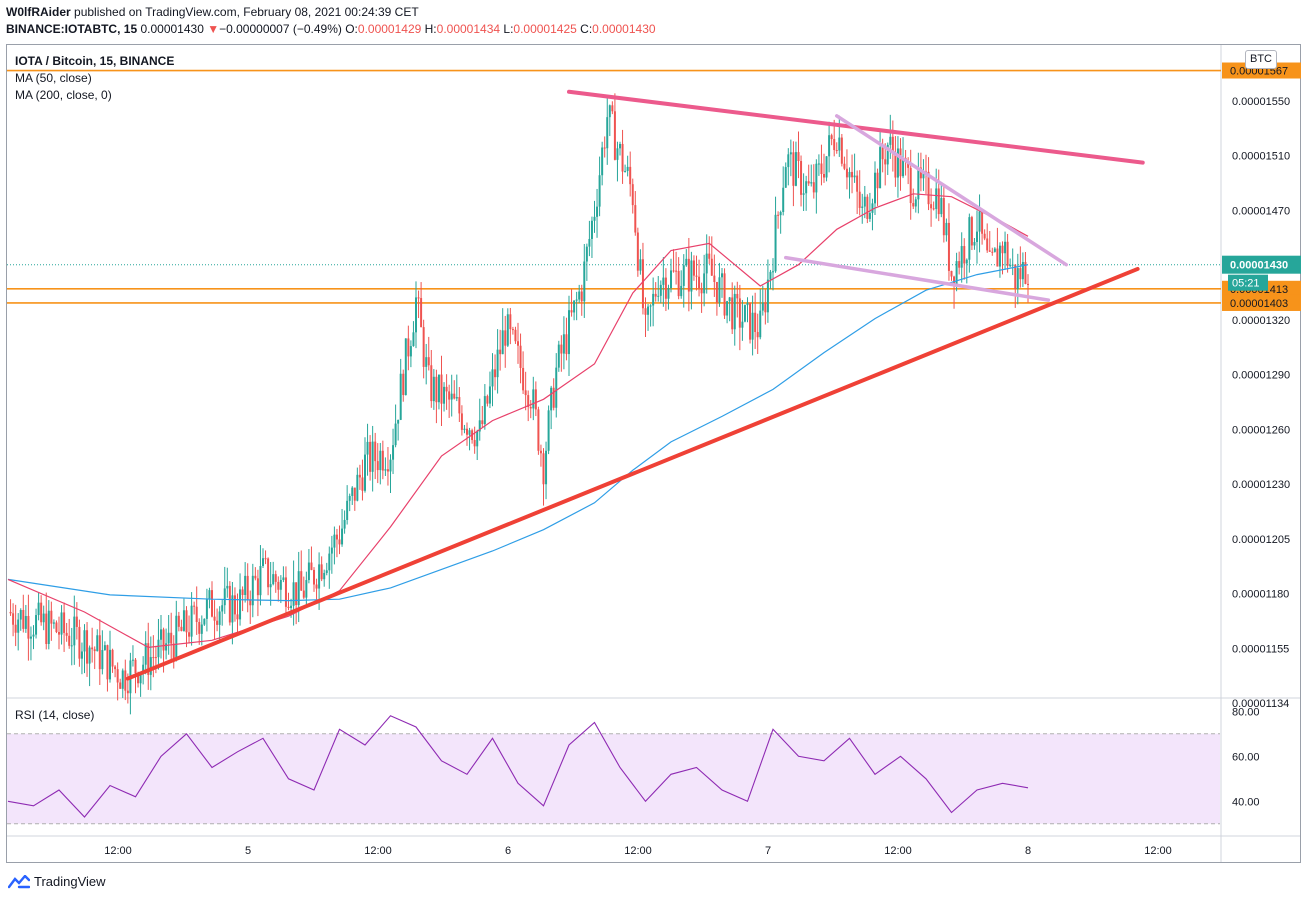 This screenshot has width=1308, height=900. I want to click on currency-badge: BTC, so click(1261, 59).